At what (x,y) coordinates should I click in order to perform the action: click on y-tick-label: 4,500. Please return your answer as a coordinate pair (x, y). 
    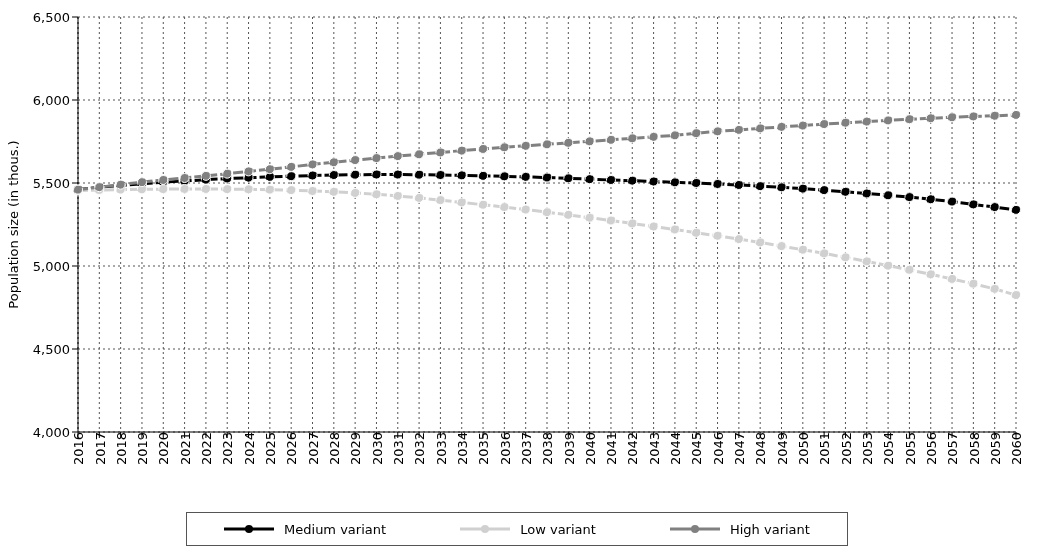
    Looking at the image, I should click on (51, 349).